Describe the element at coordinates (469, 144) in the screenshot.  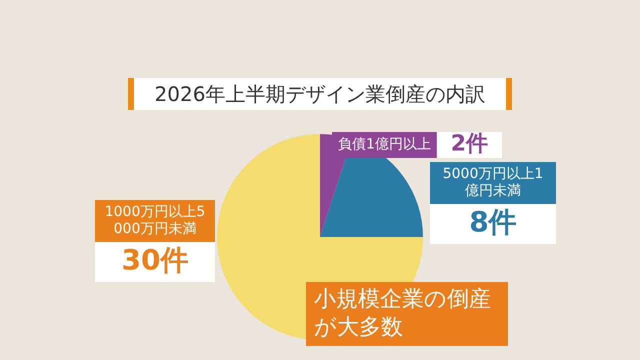
I see `data-label: 2件` at that location.